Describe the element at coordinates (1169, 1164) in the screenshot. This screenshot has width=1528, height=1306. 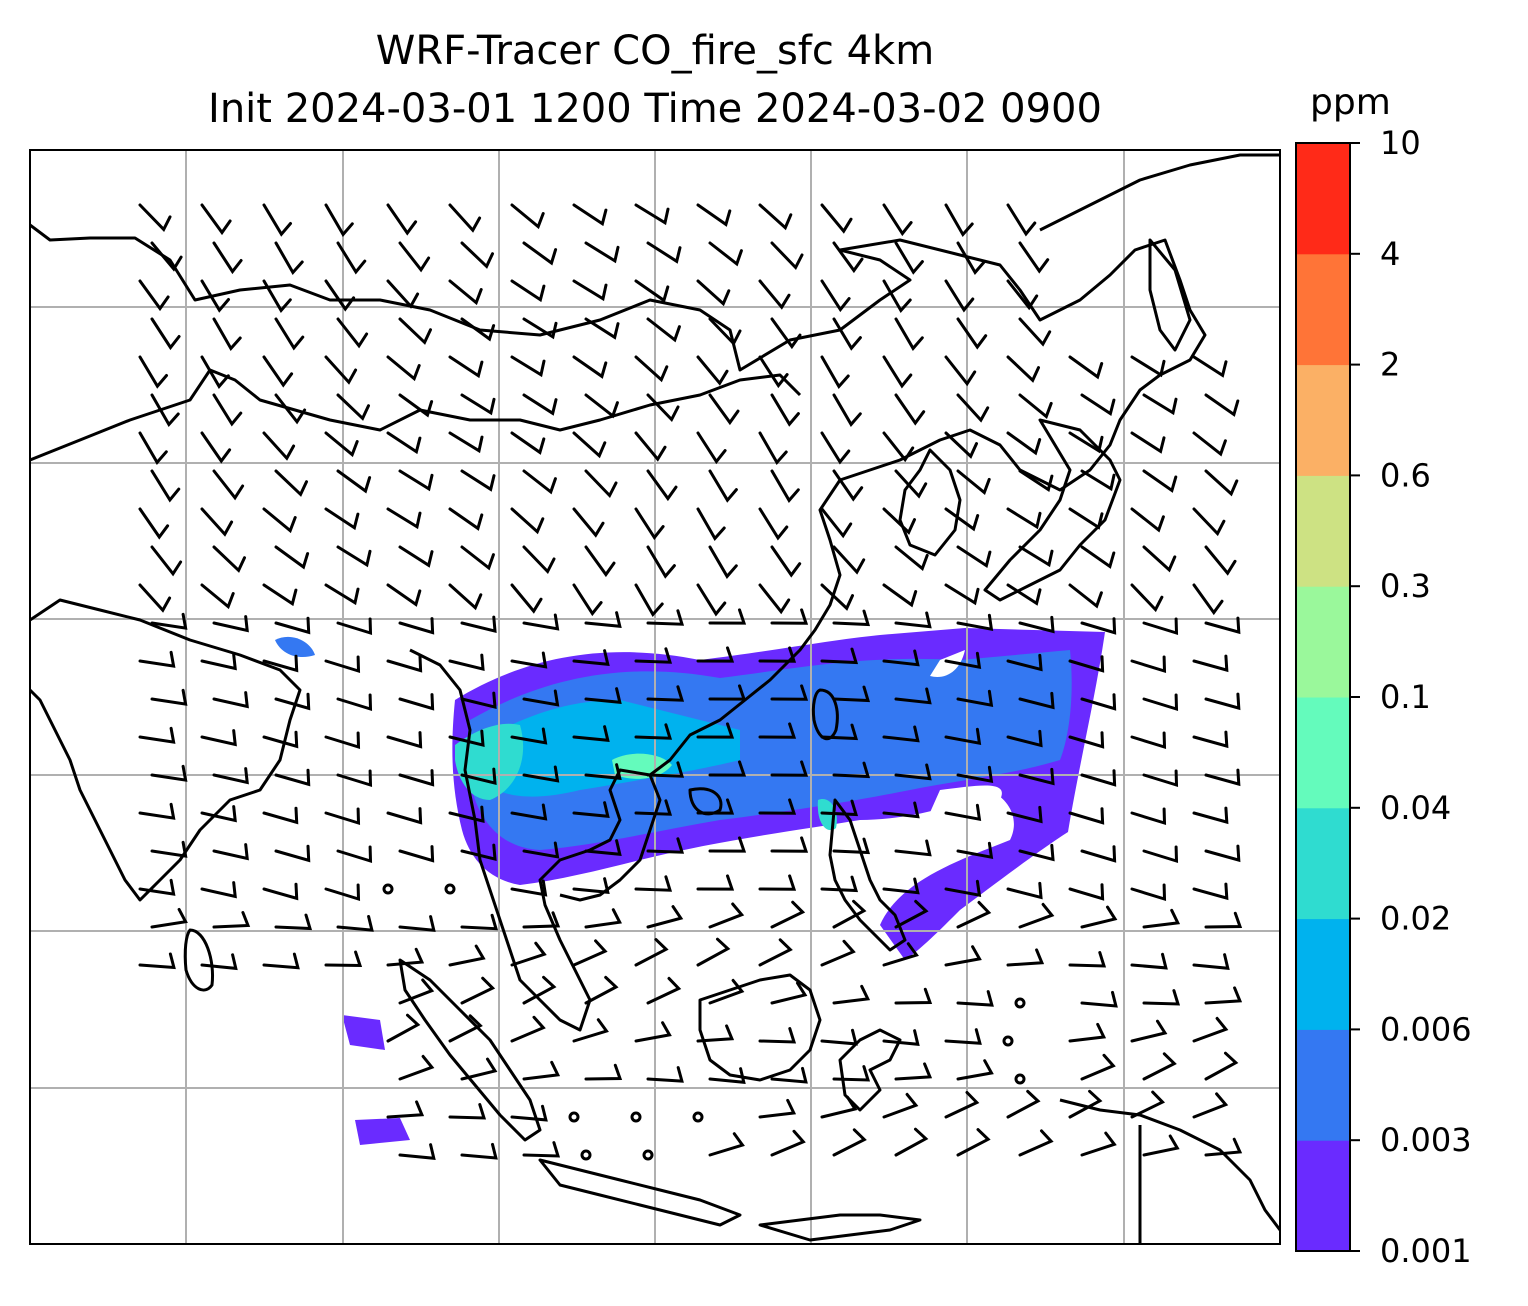
I see `coast-new-guinea` at that location.